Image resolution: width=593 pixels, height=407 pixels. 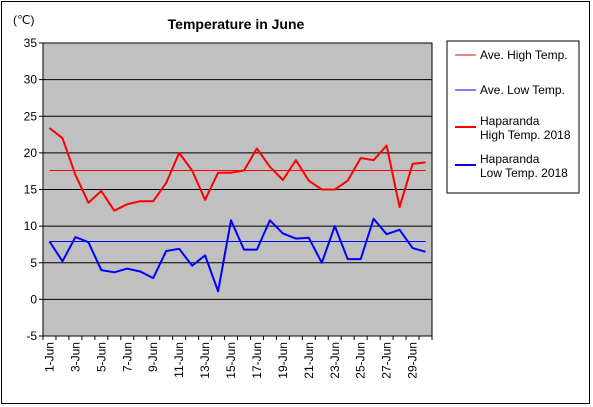 What do you see at coordinates (33, 263) in the screenshot?
I see `y-tick-label: 5` at bounding box center [33, 263].